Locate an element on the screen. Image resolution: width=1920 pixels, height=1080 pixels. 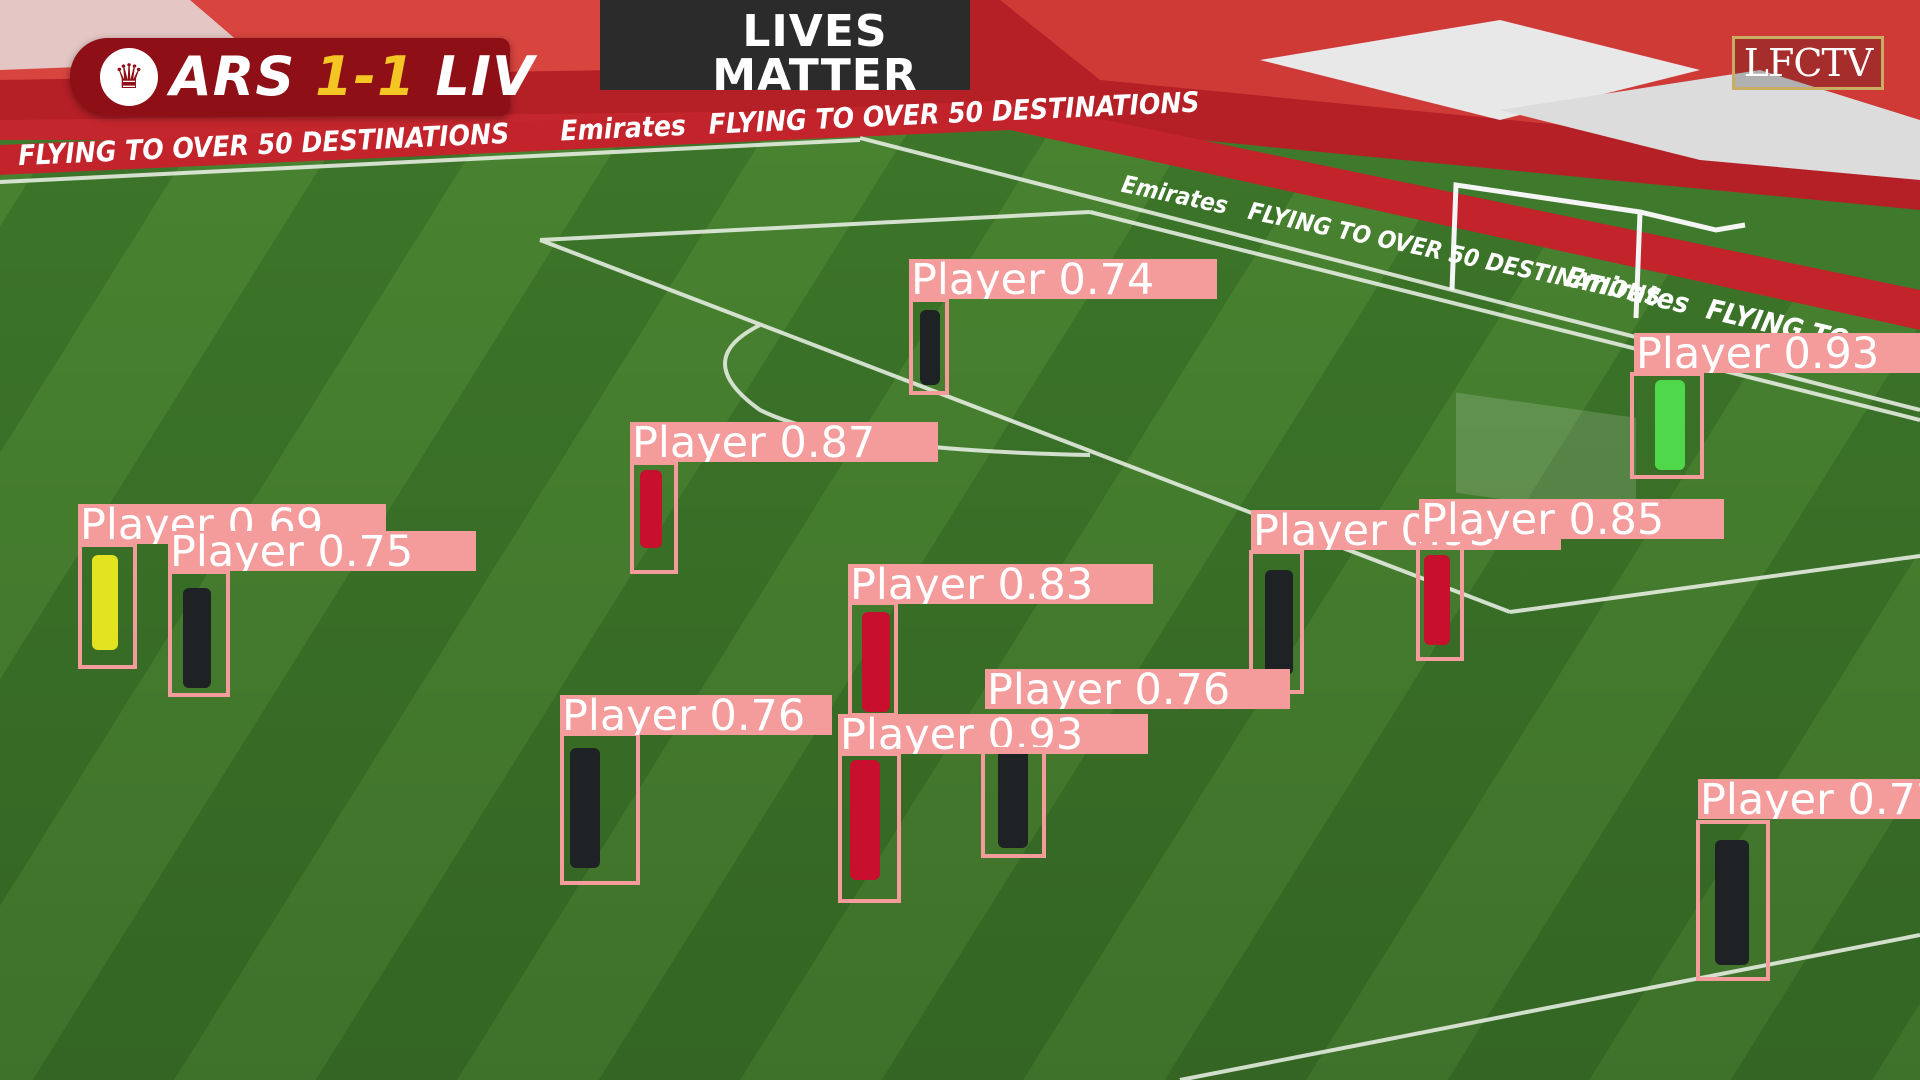
goal is located at coordinates (1597, 250).